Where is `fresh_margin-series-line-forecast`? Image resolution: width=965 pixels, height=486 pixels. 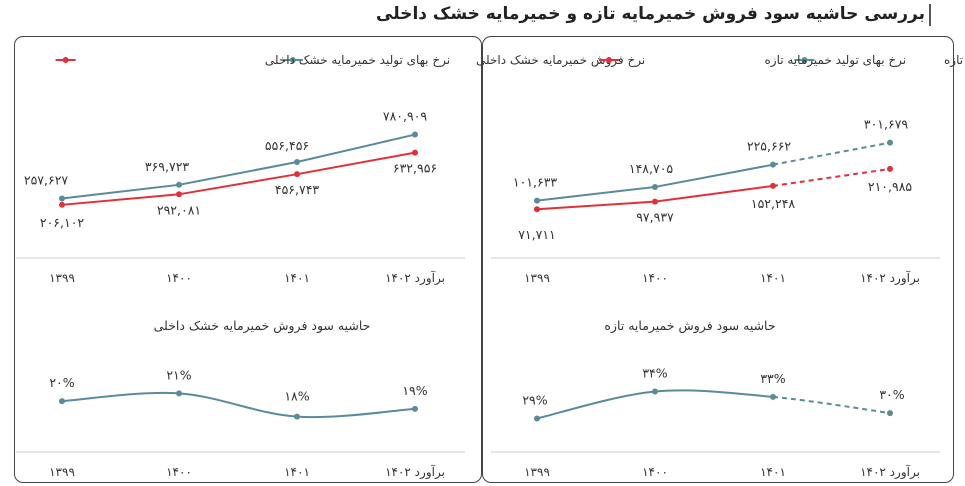 fresh_margin-series-line-forecast is located at coordinates (831, 405).